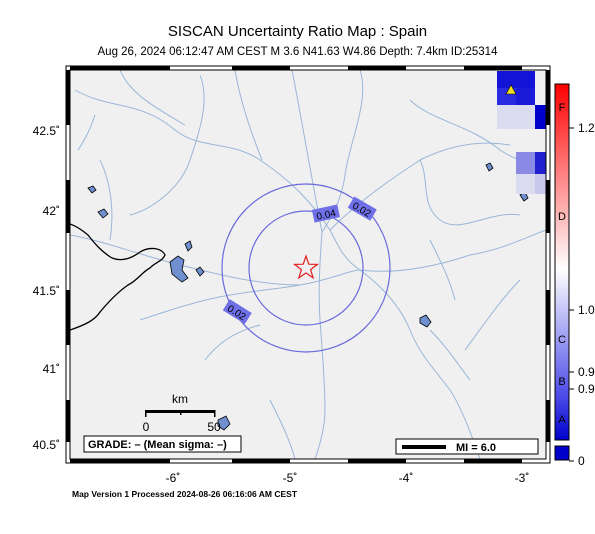 This screenshot has width=595, height=534. What do you see at coordinates (51, 211) in the screenshot?
I see `lat-tick-label: 42˚` at bounding box center [51, 211].